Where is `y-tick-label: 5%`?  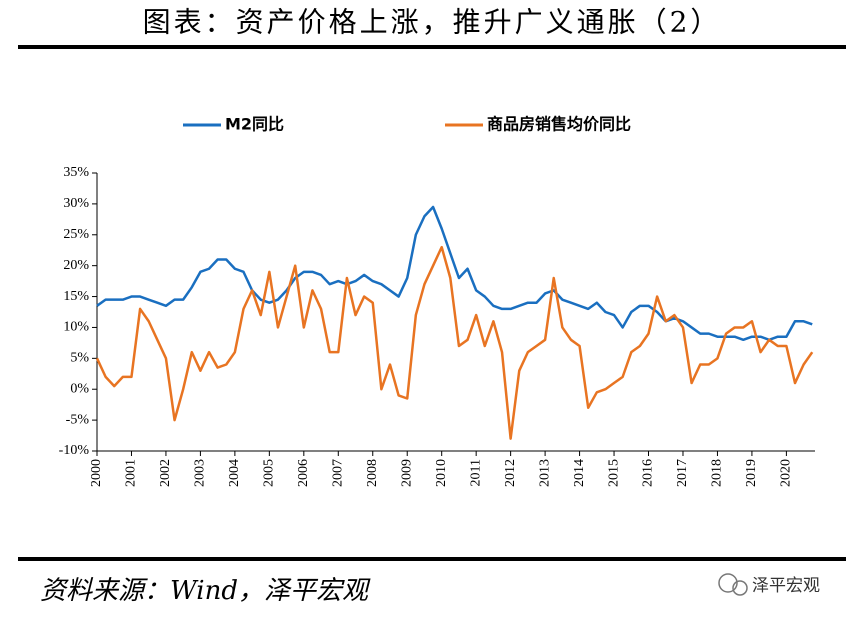 y-tick-label: 5% is located at coordinates (79, 358).